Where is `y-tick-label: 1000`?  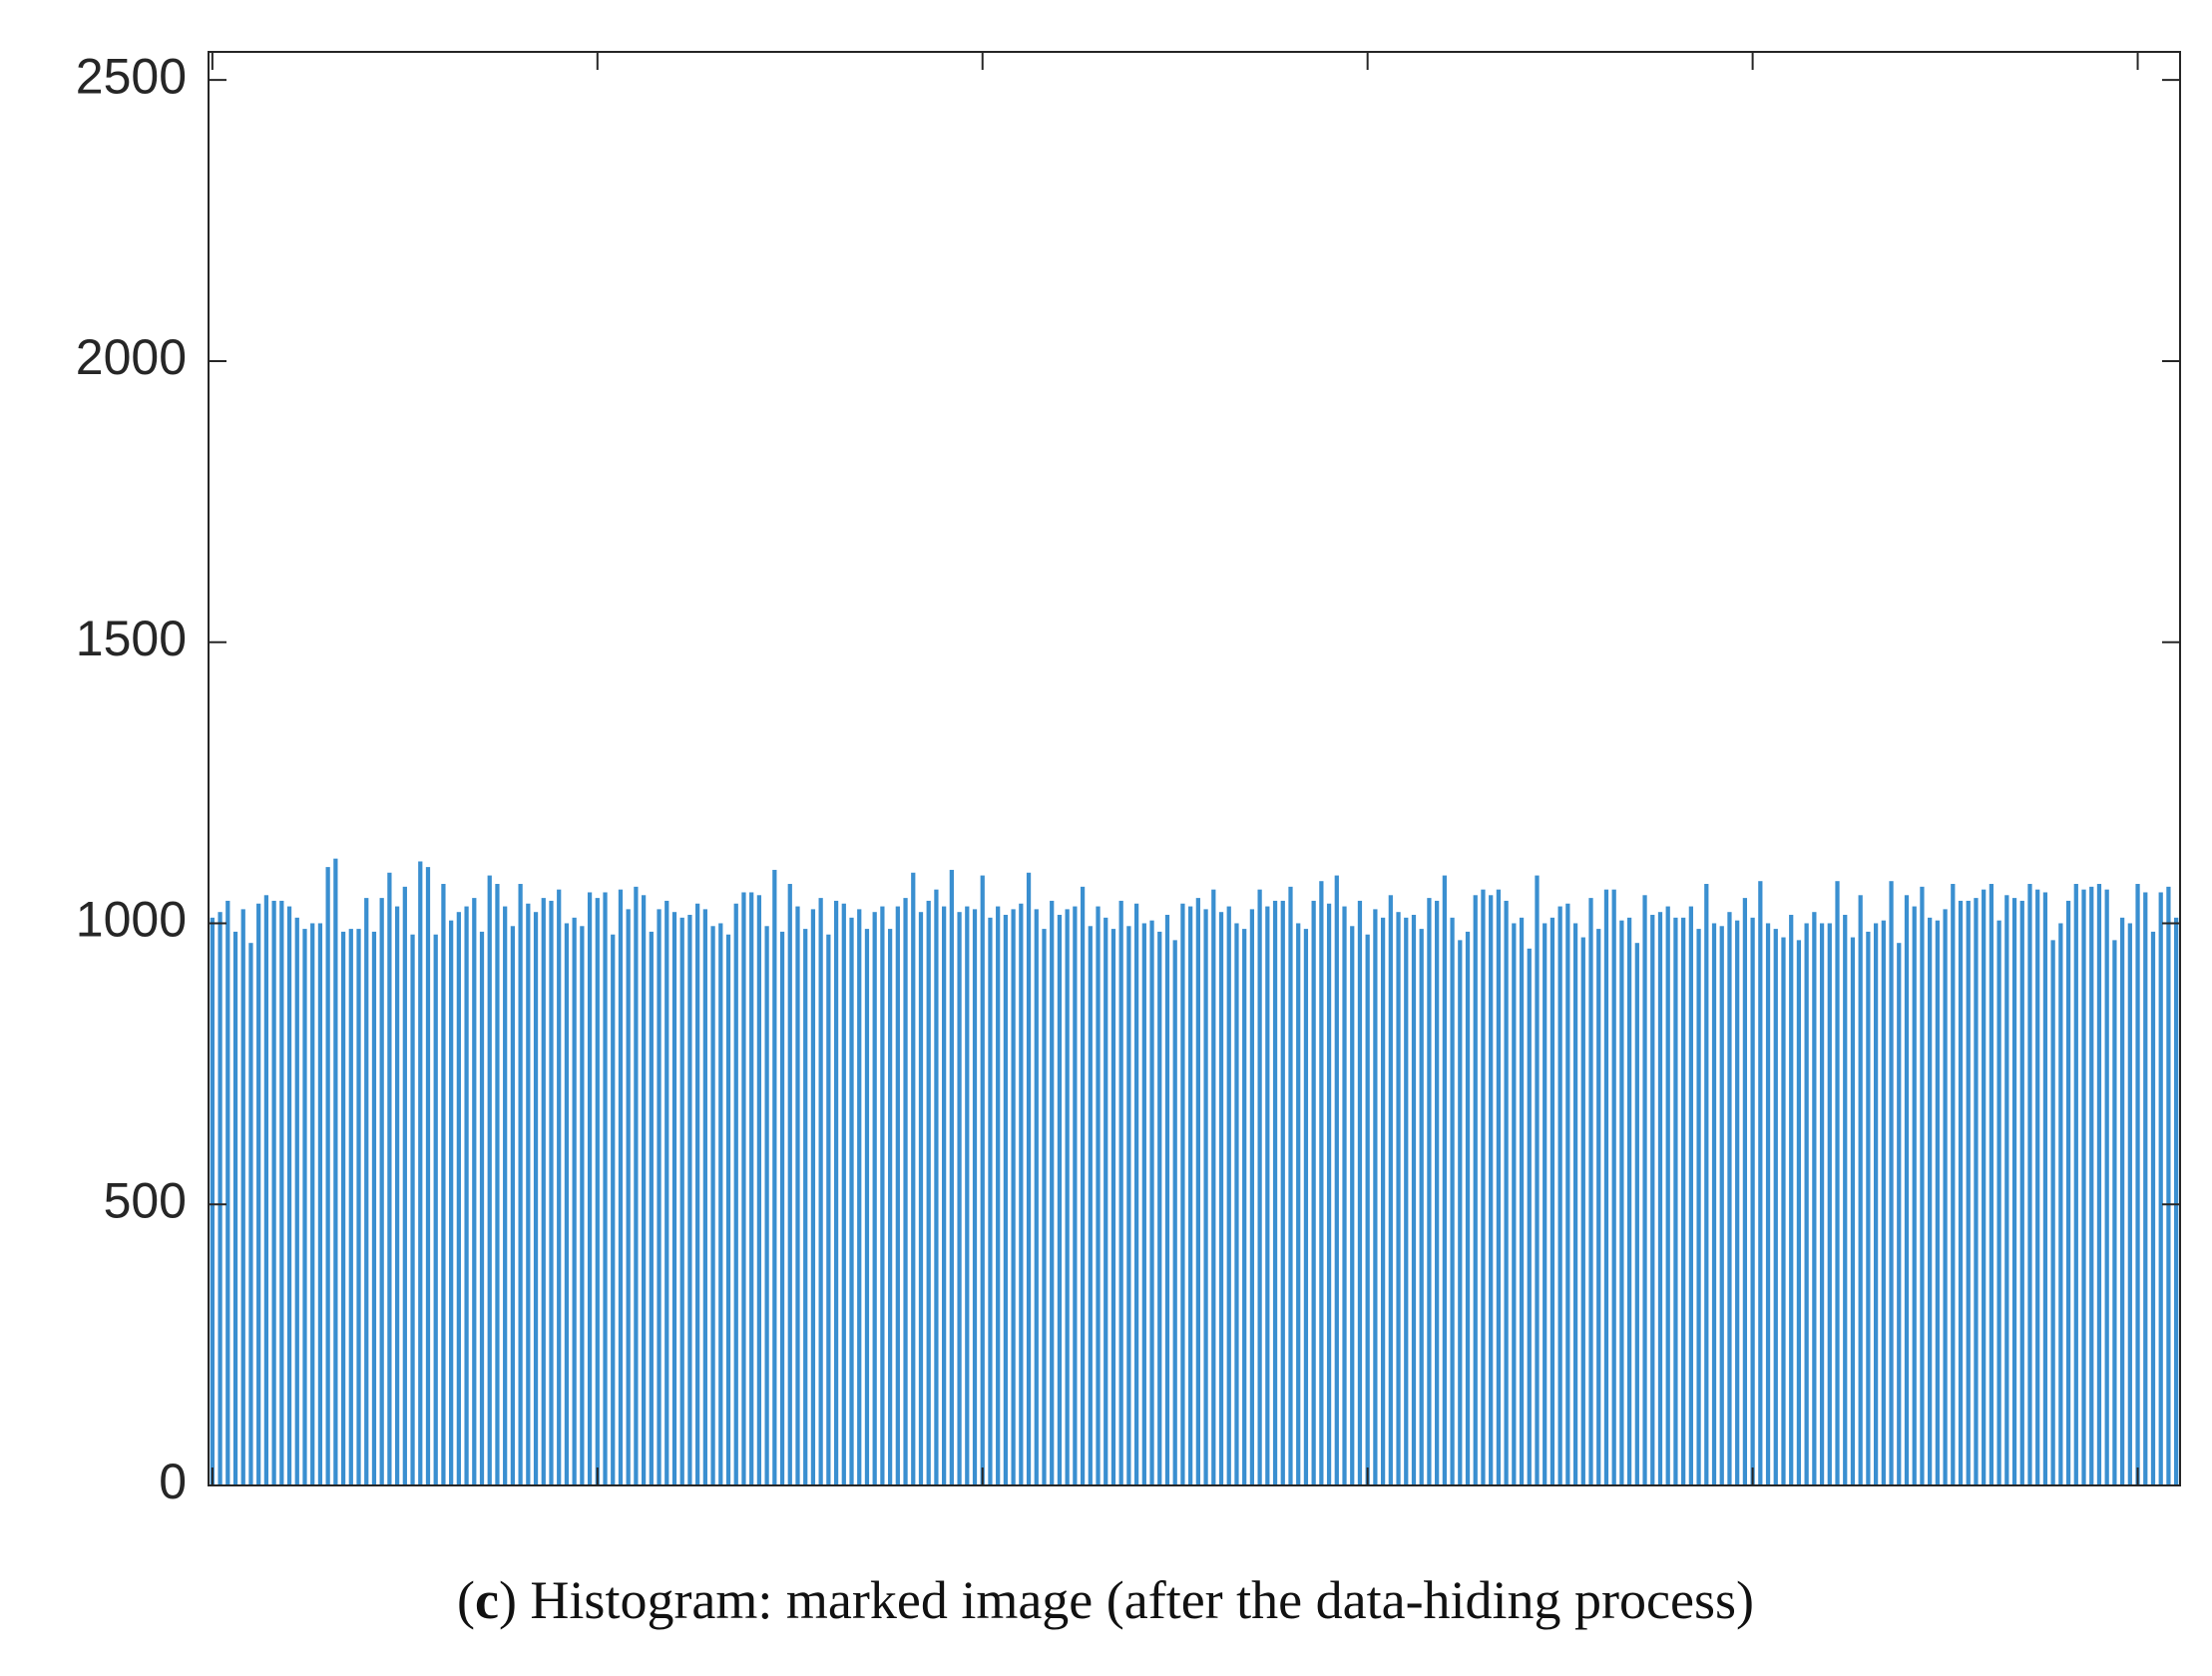
y-tick-label: 1000 is located at coordinates (132, 920).